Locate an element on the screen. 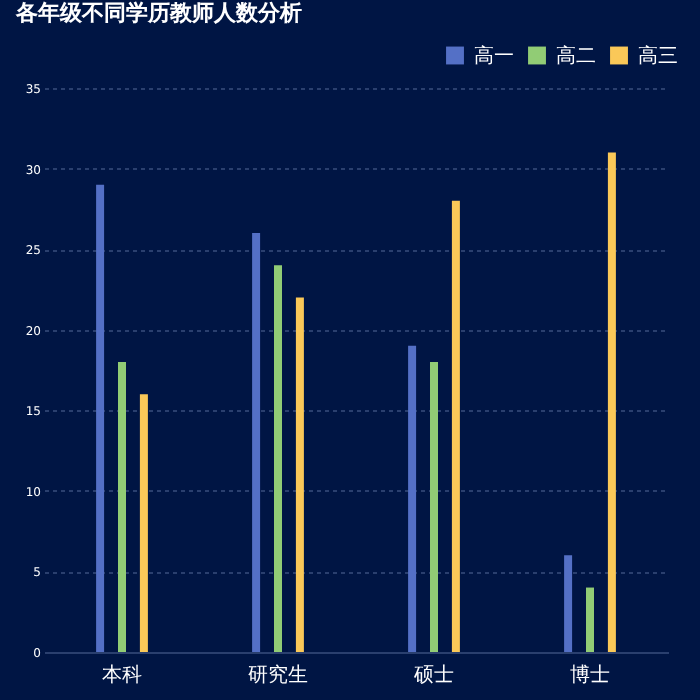  legend-label: 高一 is located at coordinates (494, 55).